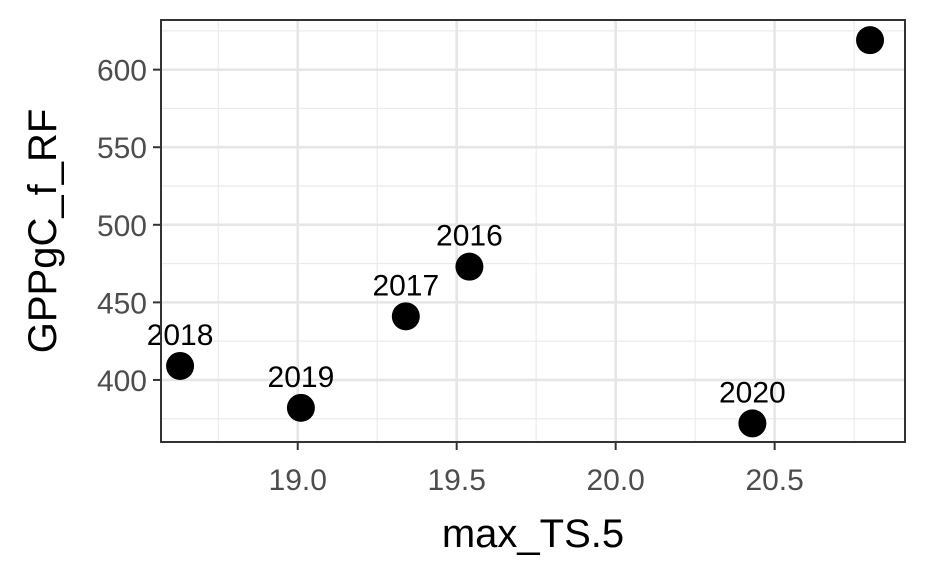  I want to click on y-tick-label: 450, so click(122, 303).